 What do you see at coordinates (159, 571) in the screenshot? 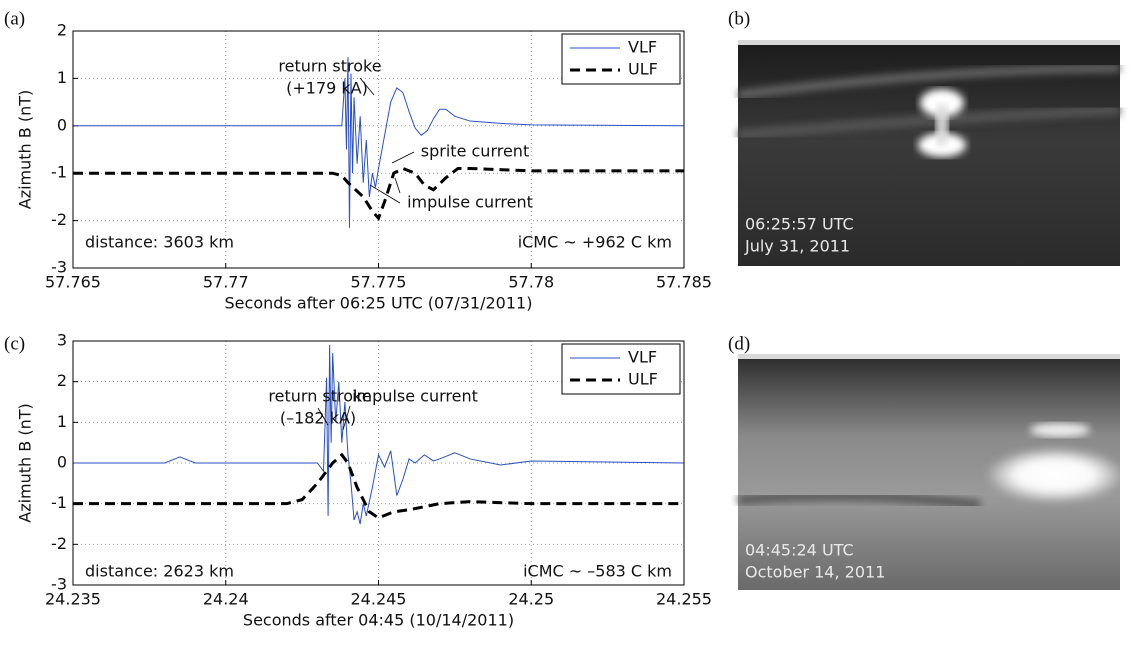
I see `annotation: distance: 2623 km` at bounding box center [159, 571].